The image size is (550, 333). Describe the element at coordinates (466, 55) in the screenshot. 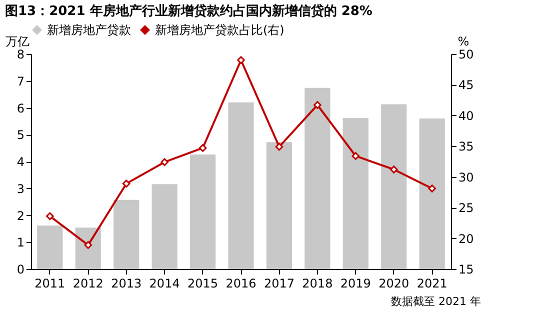

I see `y2-tick-label: 50` at that location.